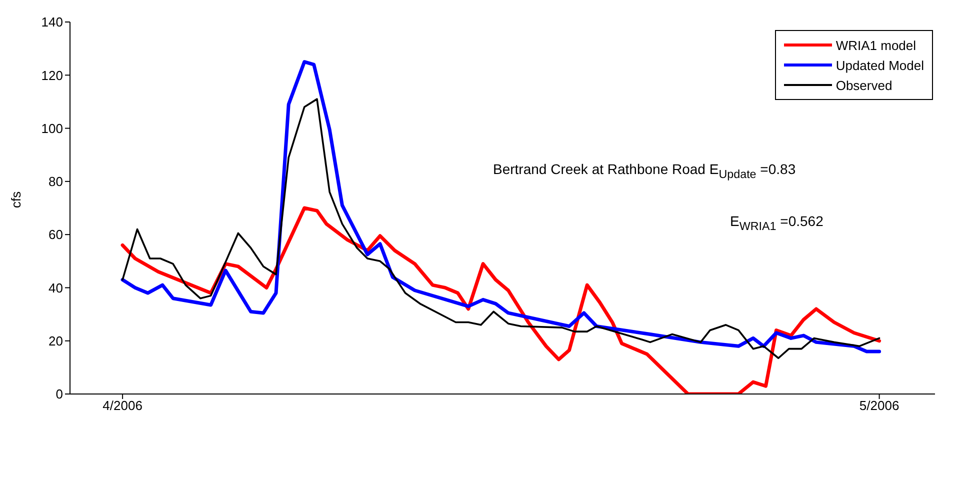 The image size is (964, 492). I want to click on legend-label: Updated Model, so click(880, 65).